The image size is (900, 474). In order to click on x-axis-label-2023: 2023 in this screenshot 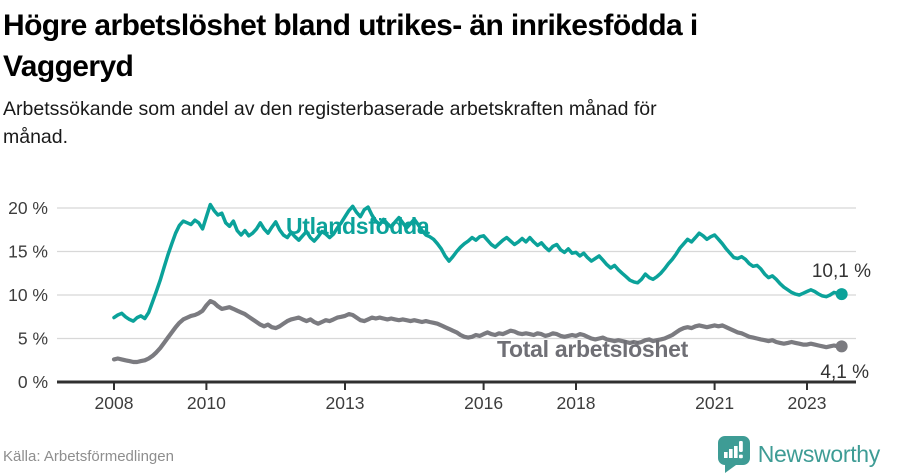, I will do `click(807, 403)`.